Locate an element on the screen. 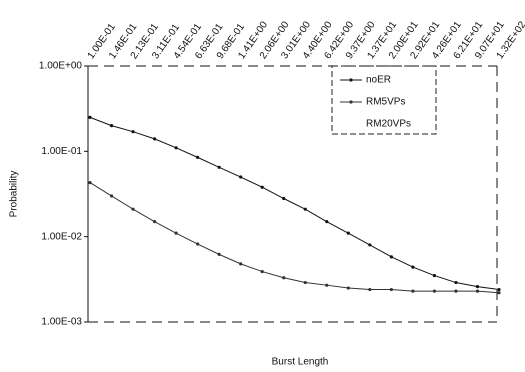 The image size is (525, 372). y-tick-label: 1.00E-01 is located at coordinates (61, 151).